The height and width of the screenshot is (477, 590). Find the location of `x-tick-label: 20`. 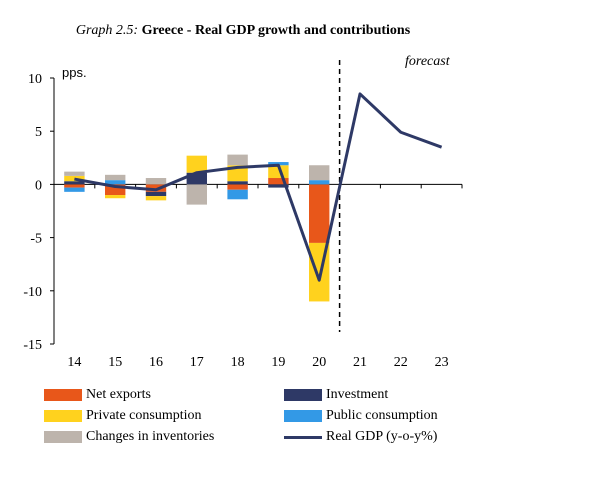

x-tick-label: 20 is located at coordinates (319, 362).